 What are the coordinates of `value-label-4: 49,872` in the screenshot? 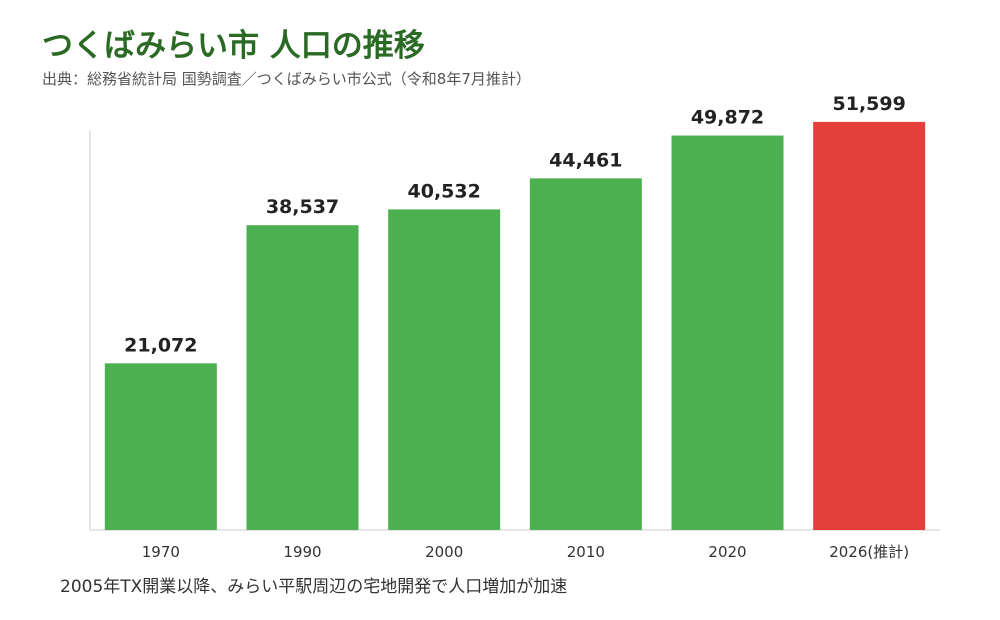 It's located at (727, 118).